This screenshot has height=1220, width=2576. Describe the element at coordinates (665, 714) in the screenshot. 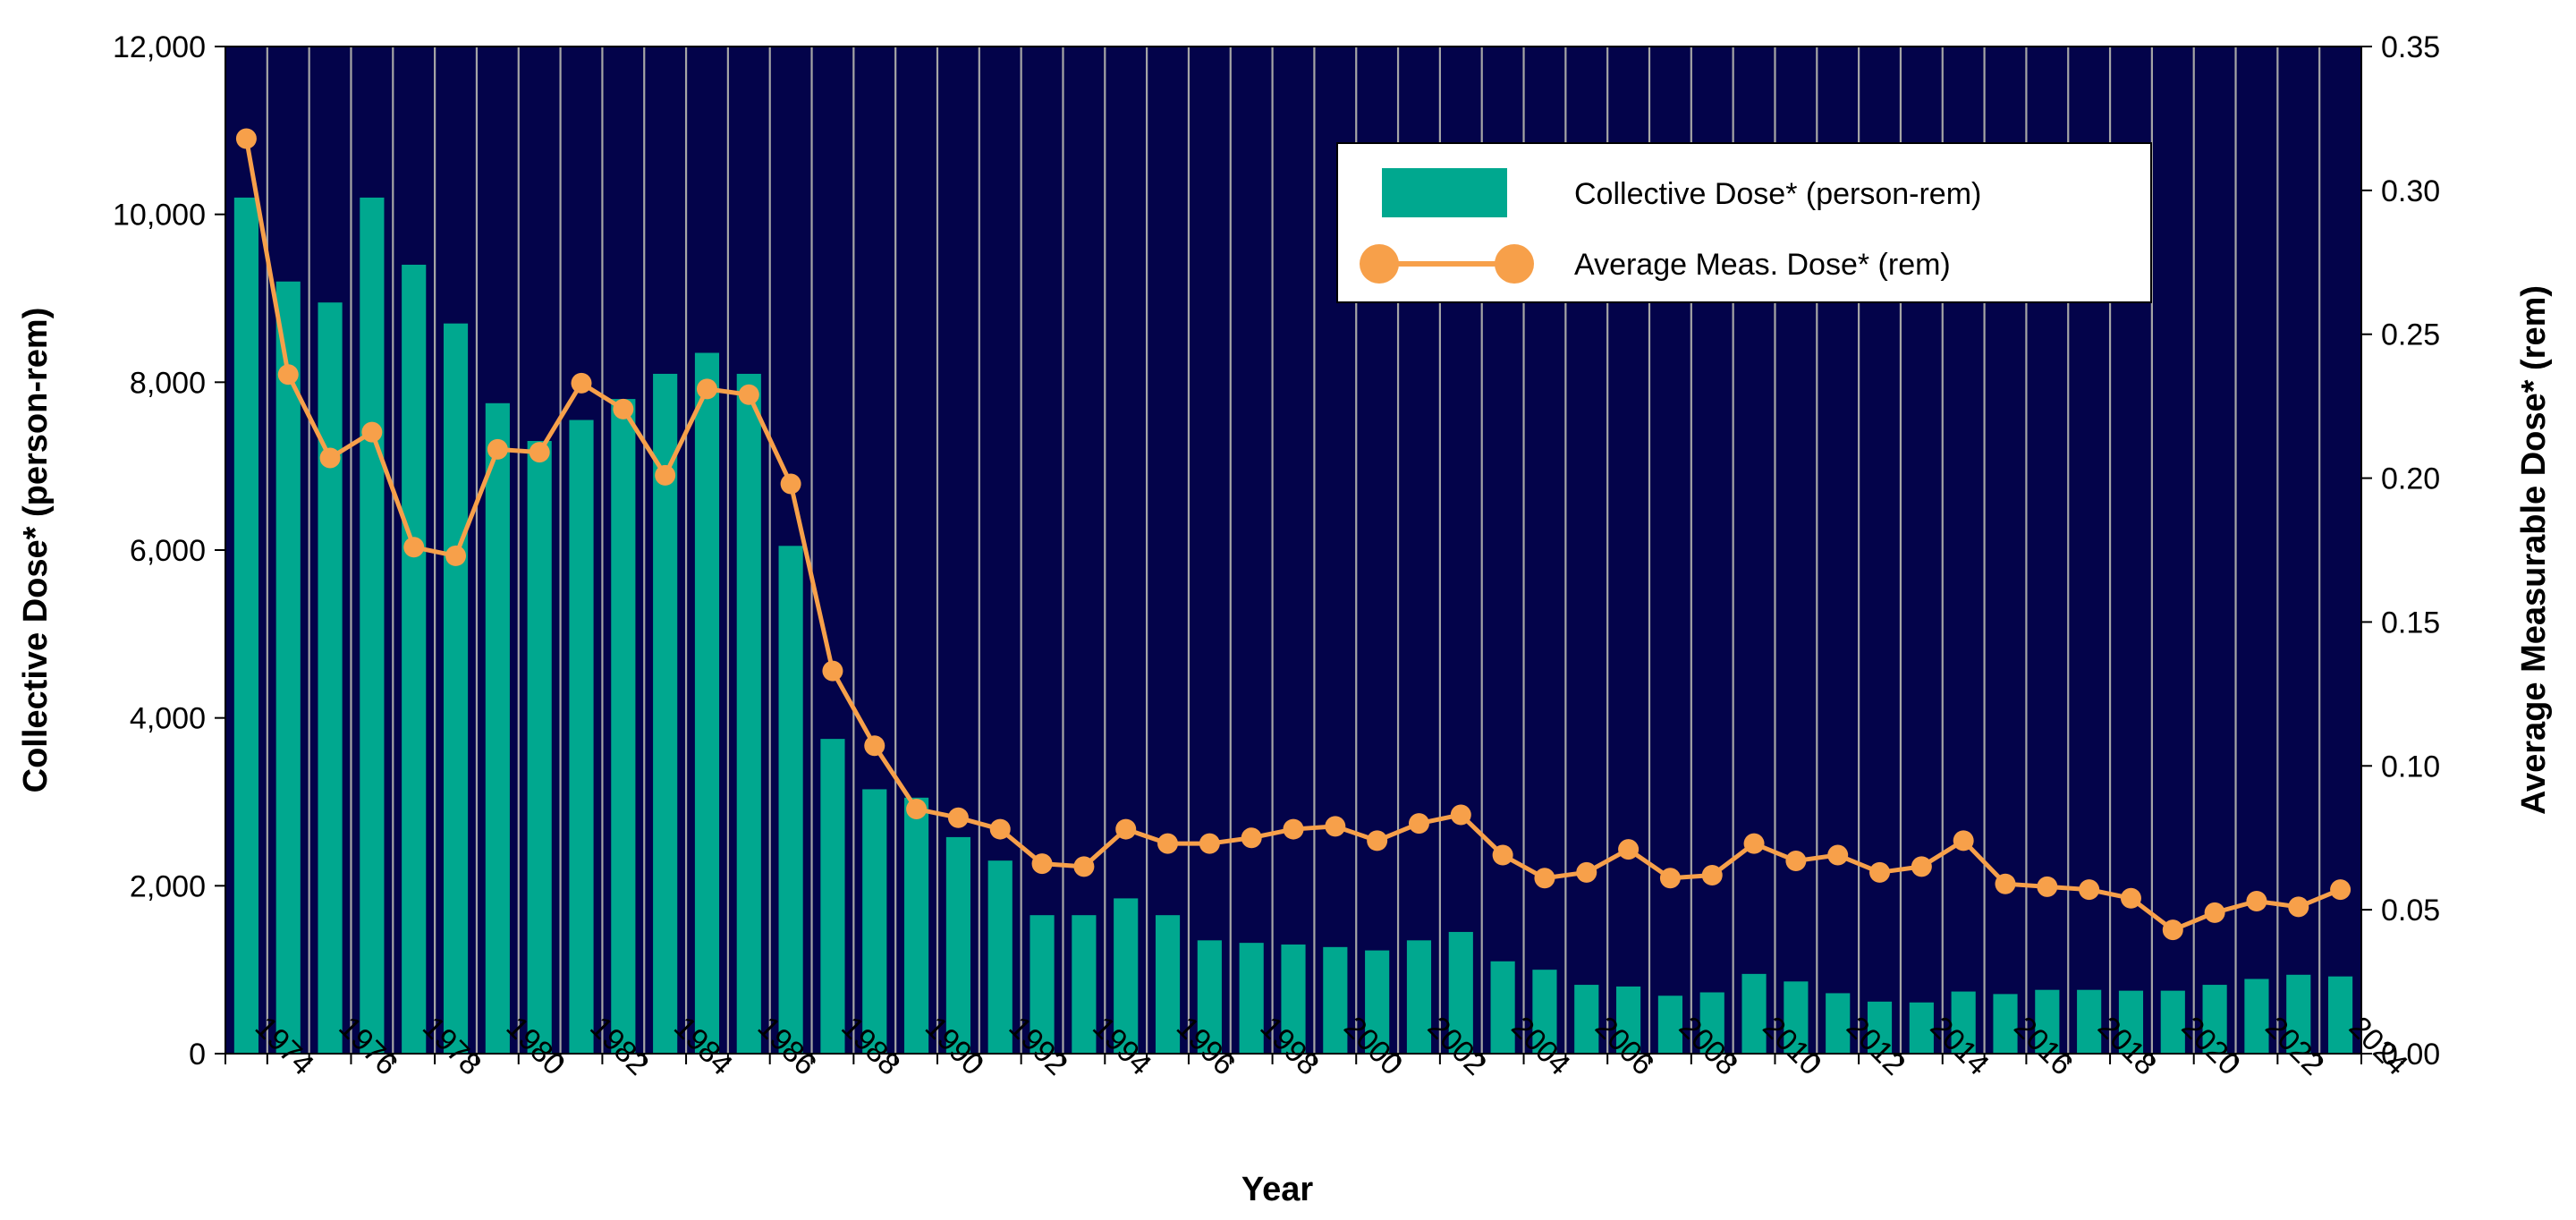

I see `bar-1983` at that location.